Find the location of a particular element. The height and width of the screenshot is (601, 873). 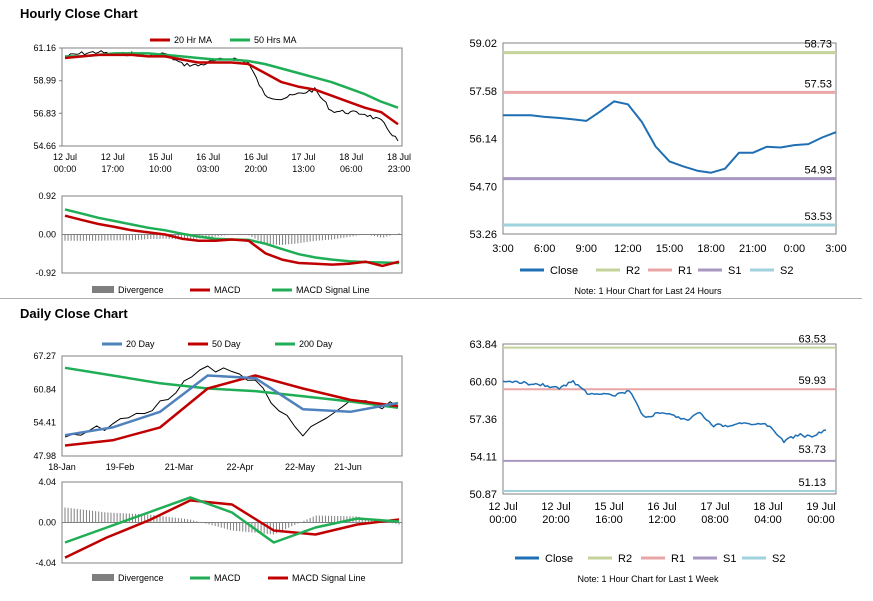

levels-week-y-tick: 57.36 is located at coordinates (483, 420).